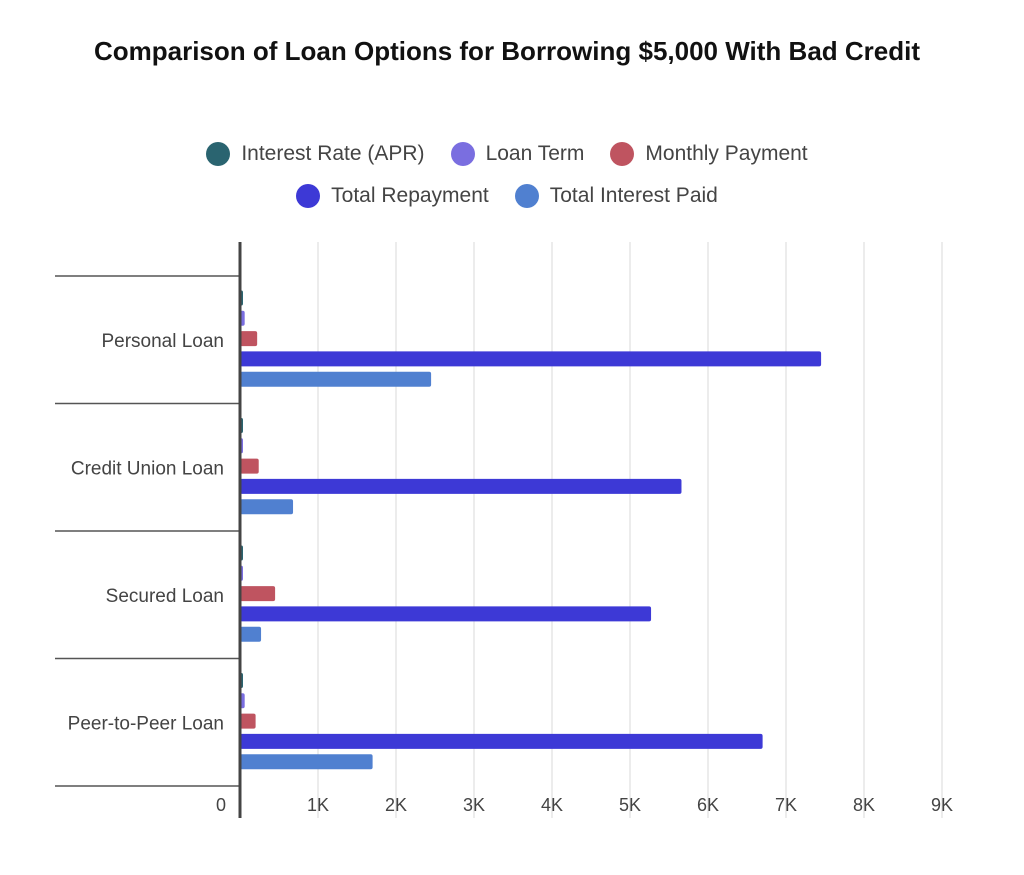  I want to click on legend-row-2: Total Repayment Total Interest Paid, so click(507, 196).